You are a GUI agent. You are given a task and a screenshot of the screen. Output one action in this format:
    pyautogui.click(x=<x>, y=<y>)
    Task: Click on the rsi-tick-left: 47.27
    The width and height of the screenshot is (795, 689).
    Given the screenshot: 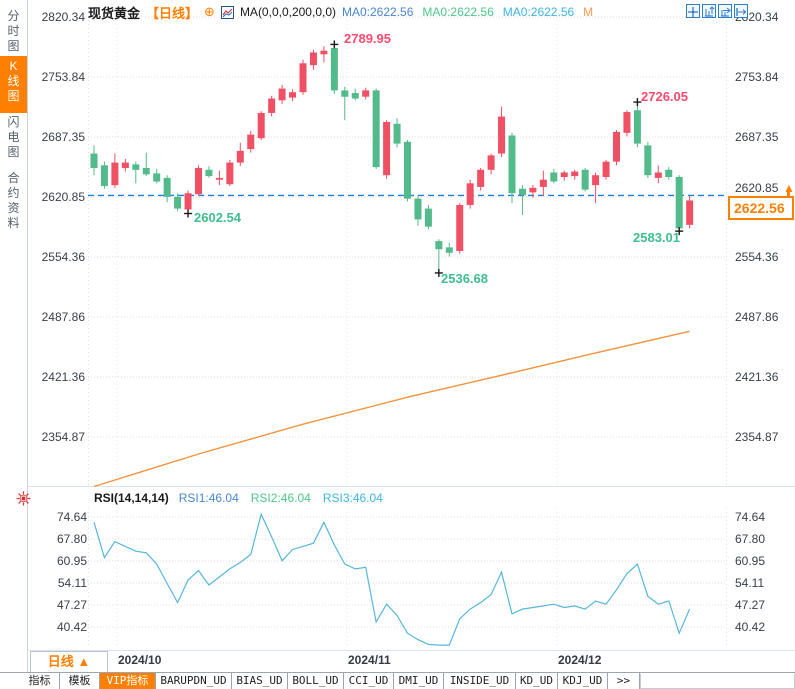 What is the action you would take?
    pyautogui.click(x=71, y=605)
    